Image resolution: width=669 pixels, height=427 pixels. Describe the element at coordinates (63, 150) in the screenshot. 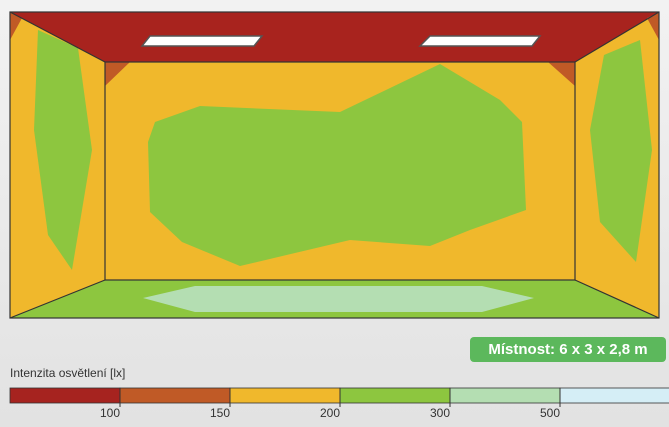

I see `left-wall-zone` at that location.